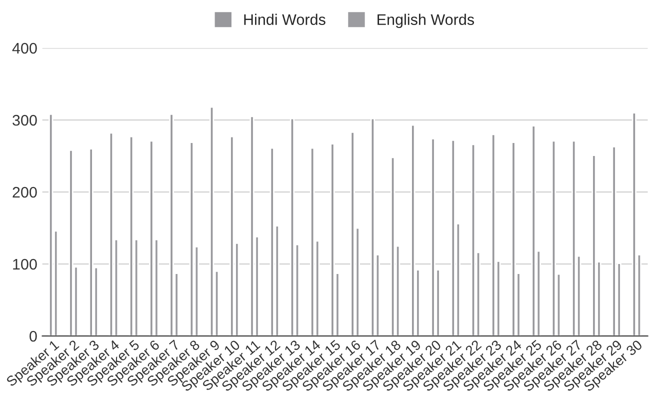  Describe the element at coordinates (24, 192) in the screenshot. I see `y-tick-label: 200` at that location.